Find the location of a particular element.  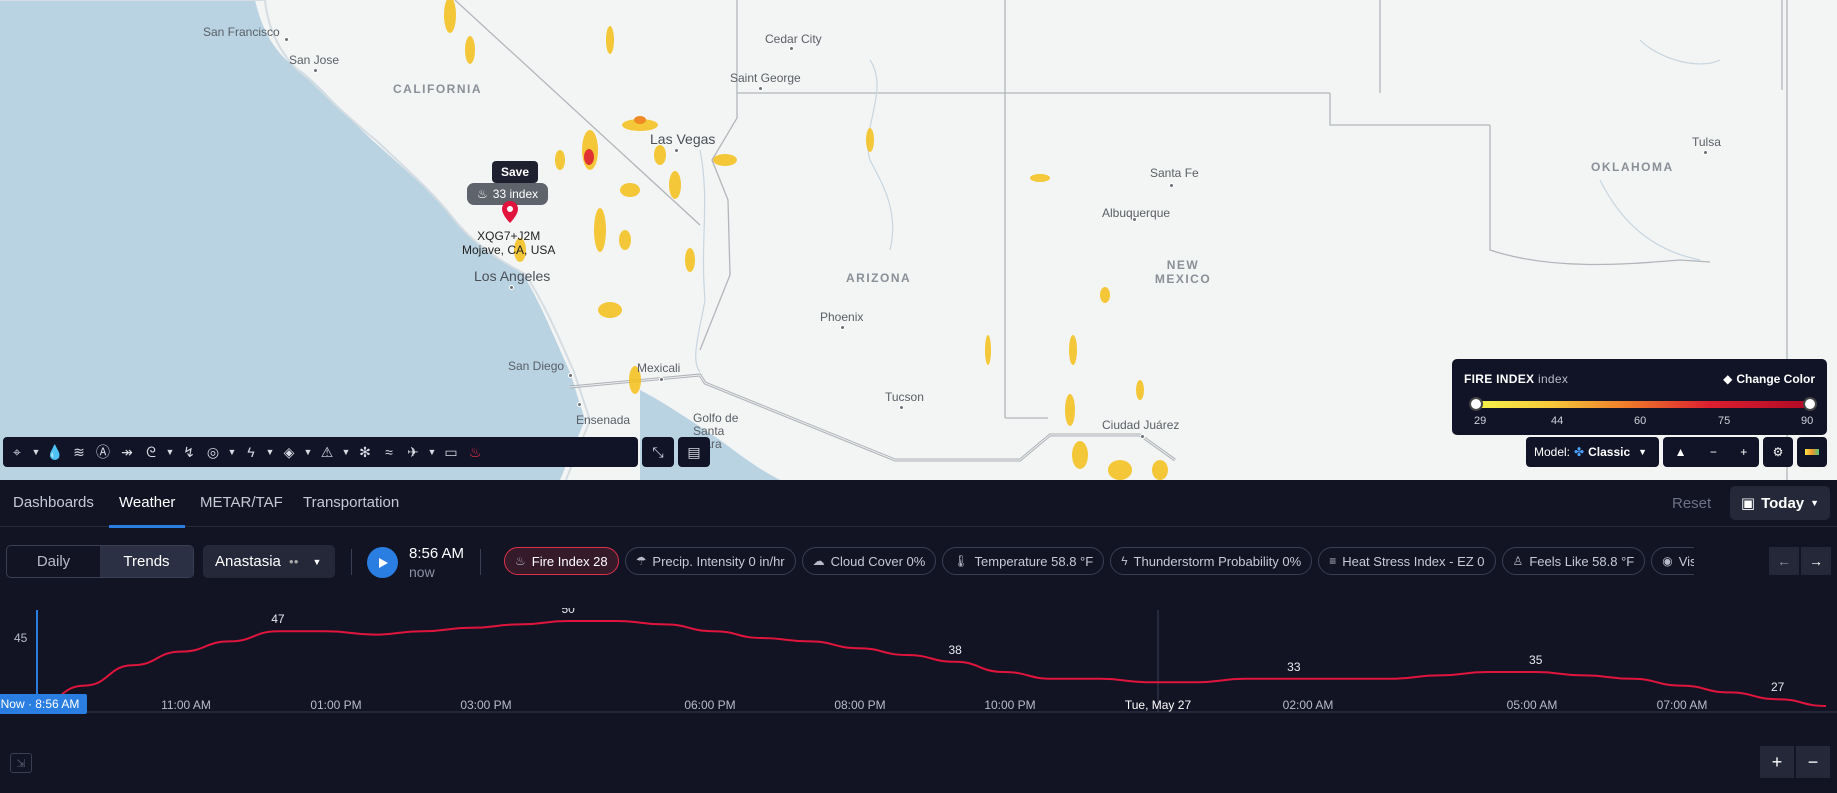

heat-icon: ≡ is located at coordinates (1333, 561).